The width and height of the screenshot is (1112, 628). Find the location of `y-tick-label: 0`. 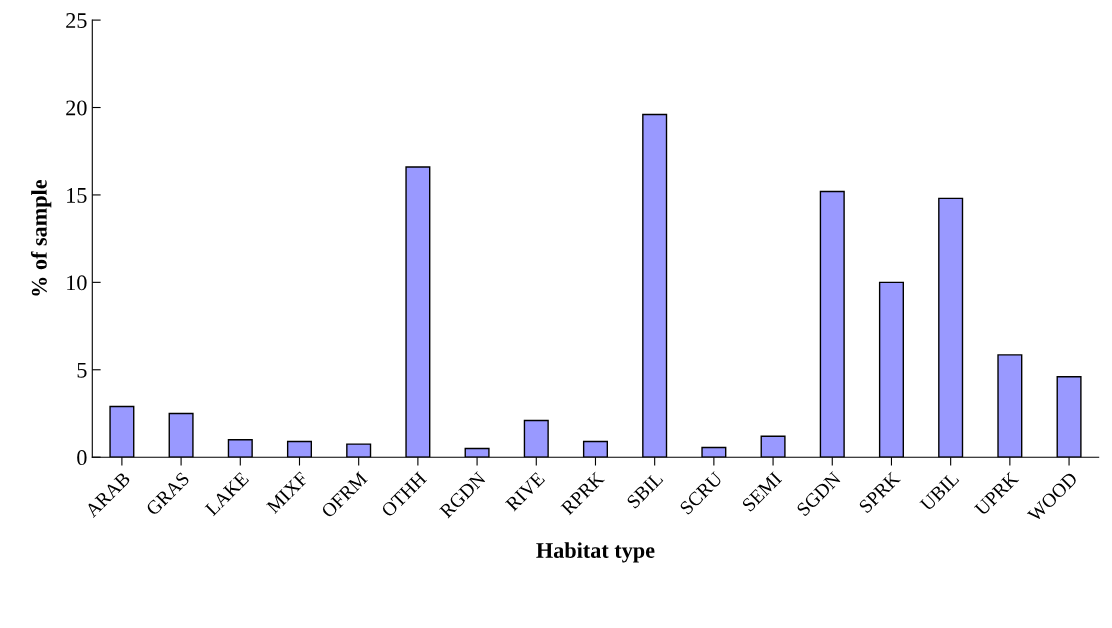

y-tick-label: 0 is located at coordinates (82, 458).